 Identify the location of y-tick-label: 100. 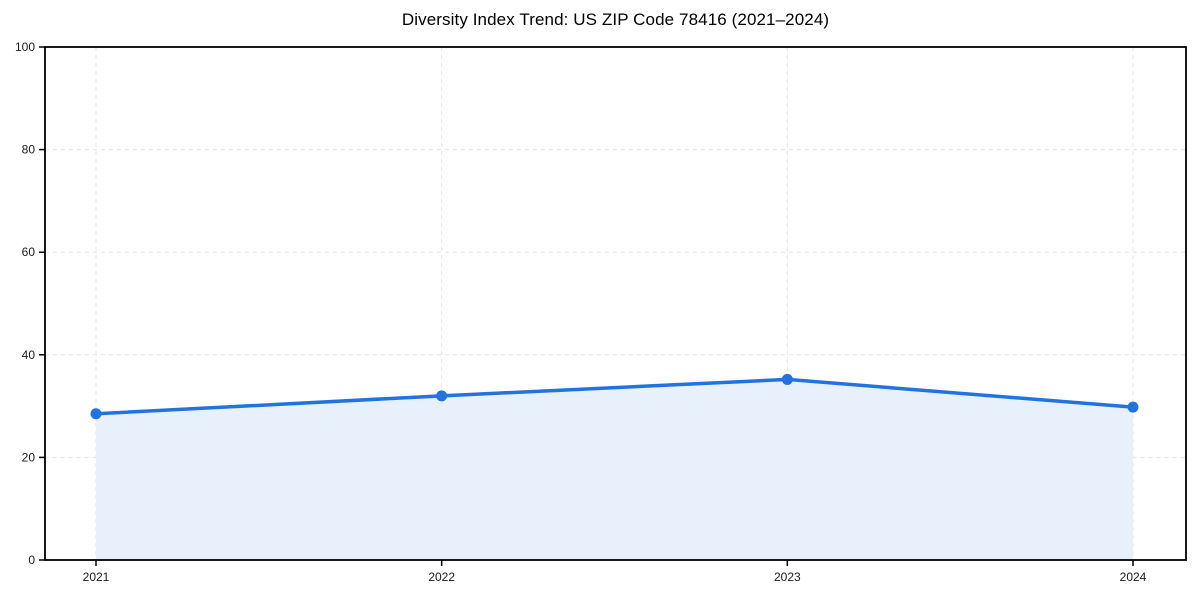
(25, 47).